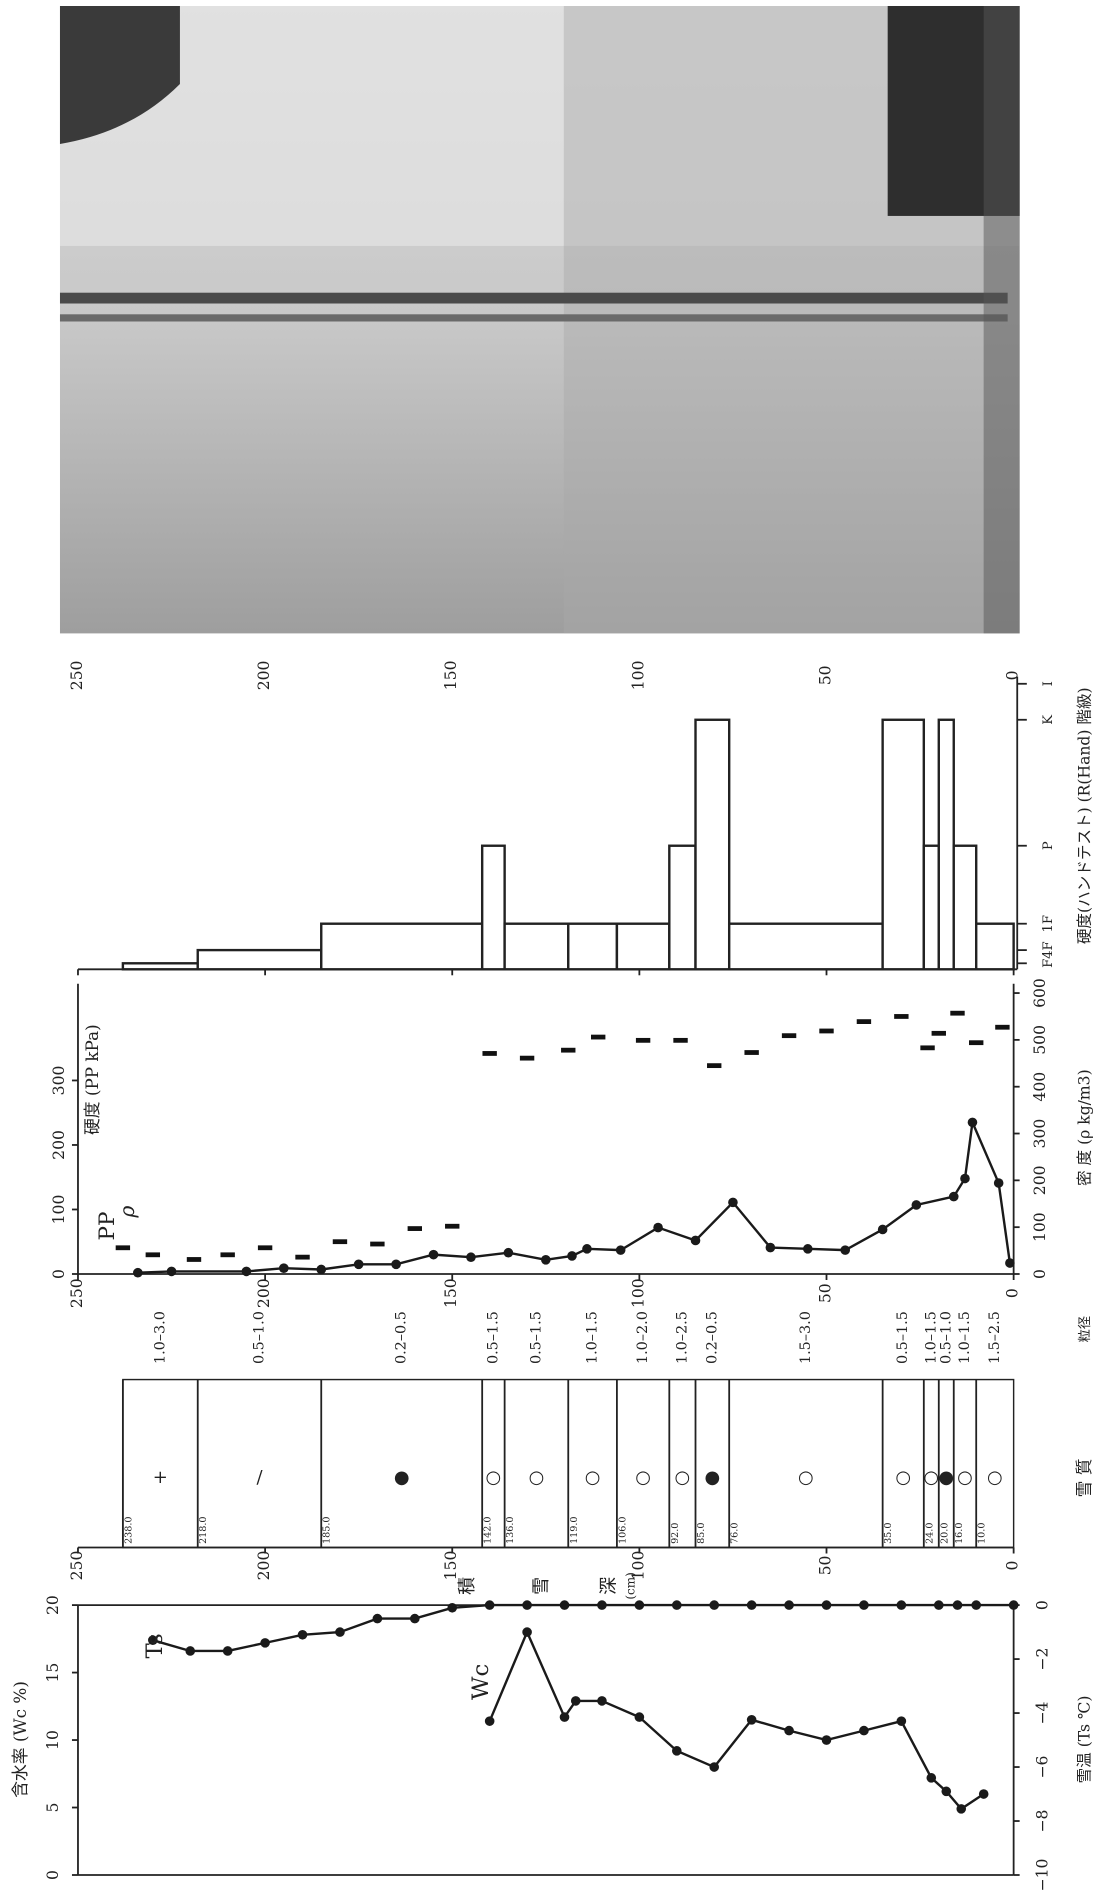 This screenshot has width=1106, height=1893. What do you see at coordinates (982, 1533) in the screenshot?
I see `layer-boundary-label: 10.0` at bounding box center [982, 1533].